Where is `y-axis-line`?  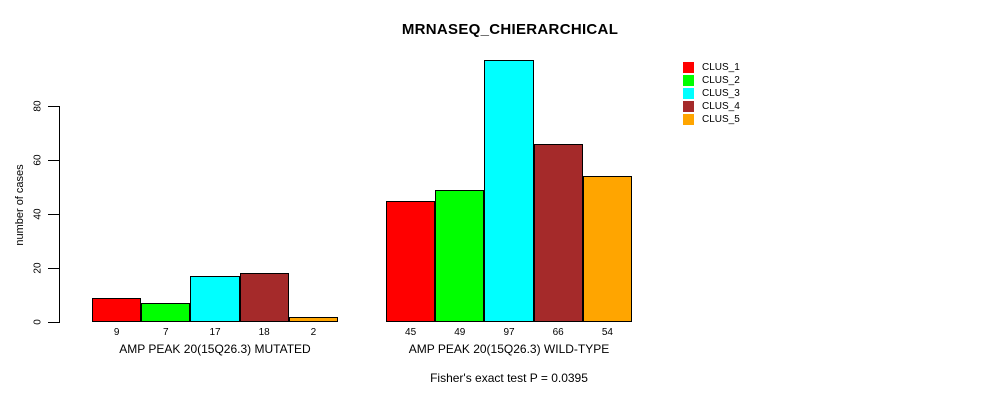 y-axis-line is located at coordinates (59, 214).